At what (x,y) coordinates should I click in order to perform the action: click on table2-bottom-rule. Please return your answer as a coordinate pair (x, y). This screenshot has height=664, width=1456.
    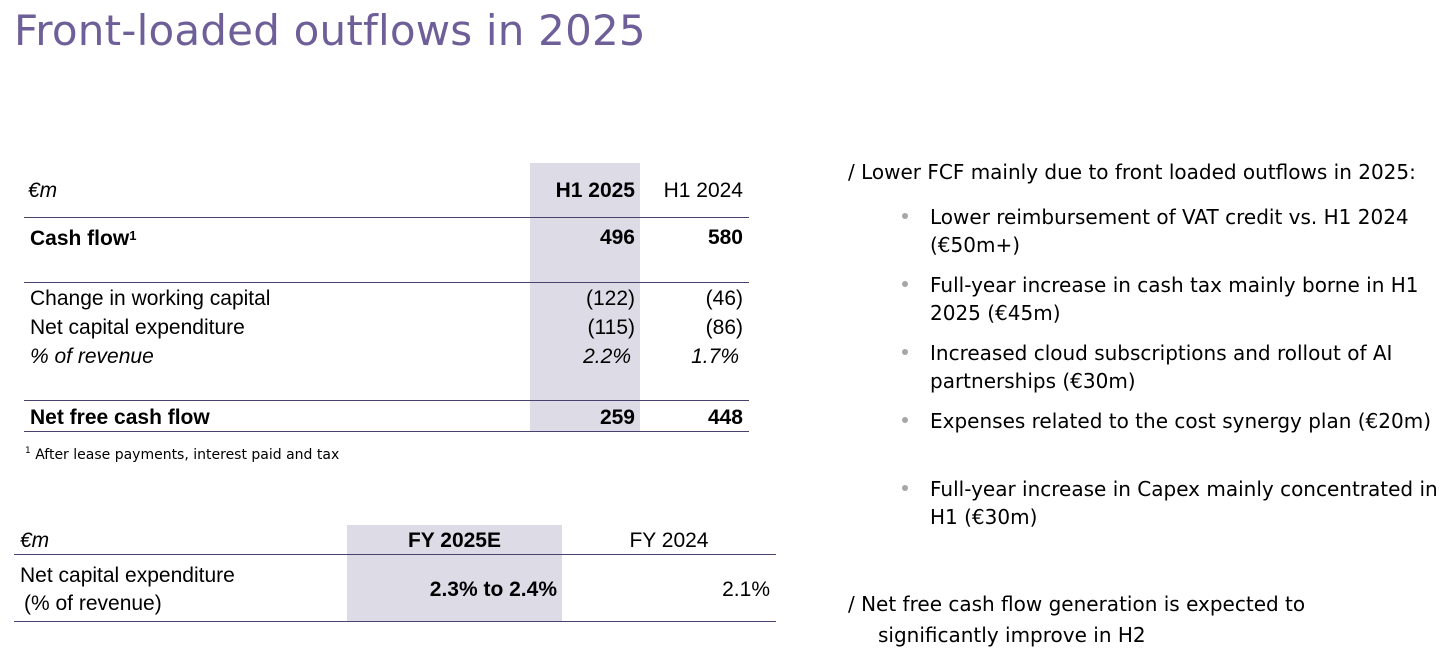
    Looking at the image, I should click on (395, 621).